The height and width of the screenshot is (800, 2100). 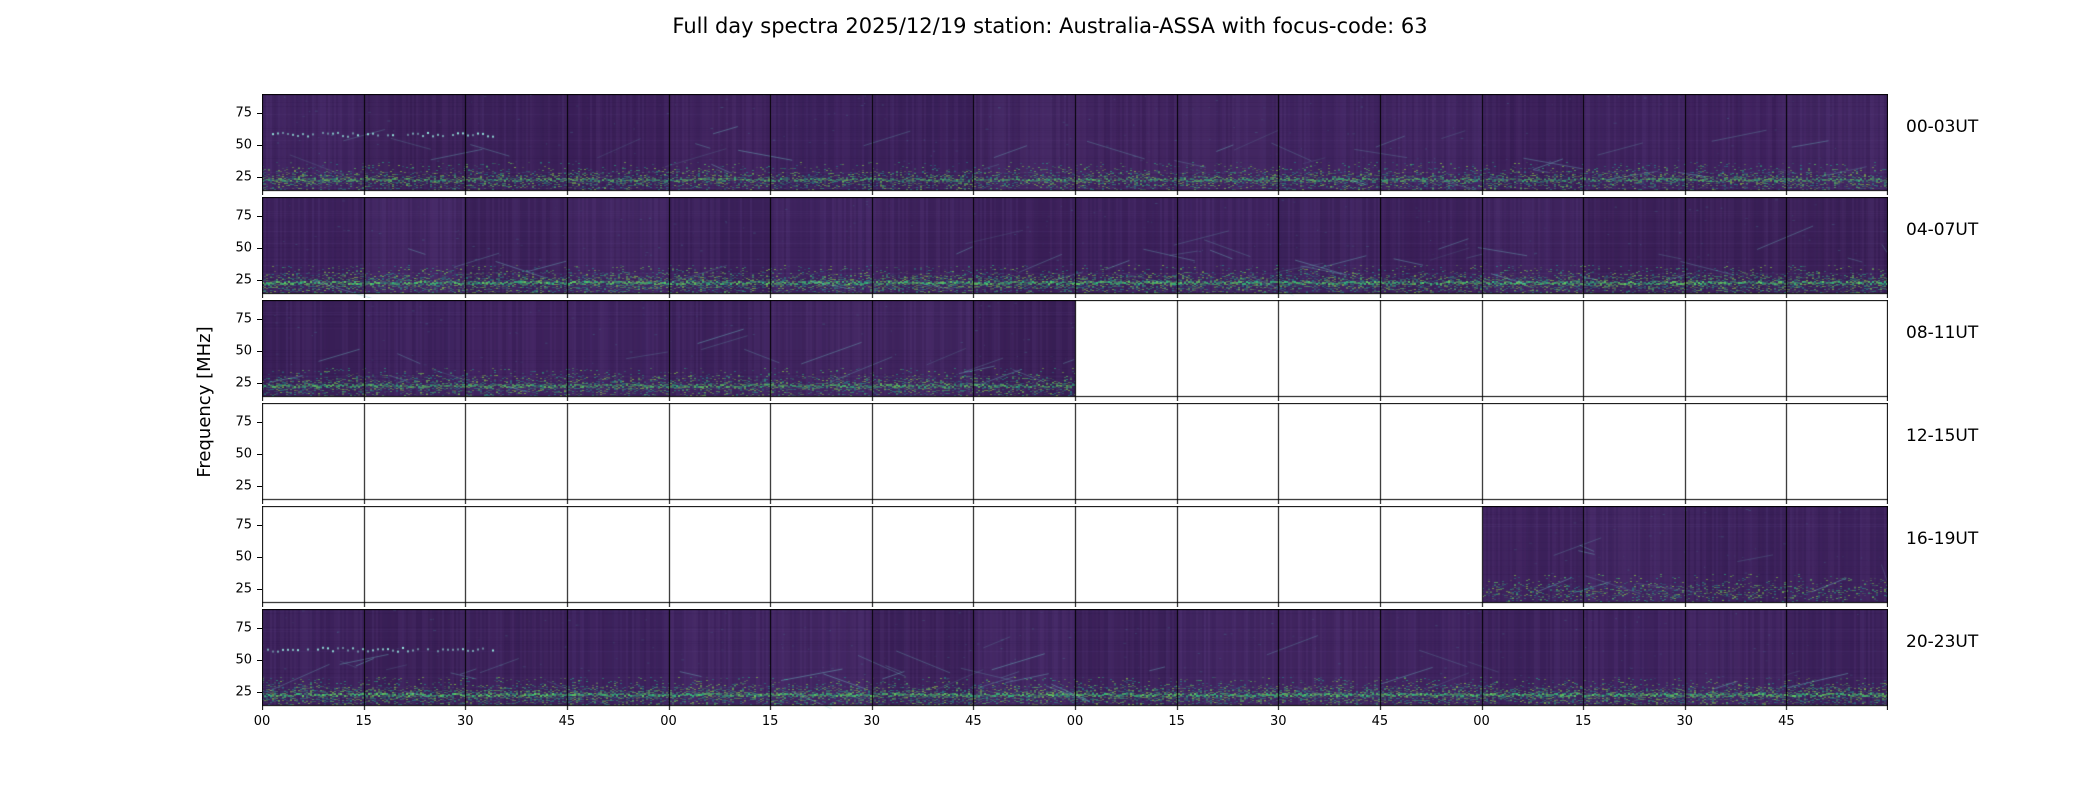 I want to click on y-axis-label: Frequency [MHz], so click(x=204, y=402).